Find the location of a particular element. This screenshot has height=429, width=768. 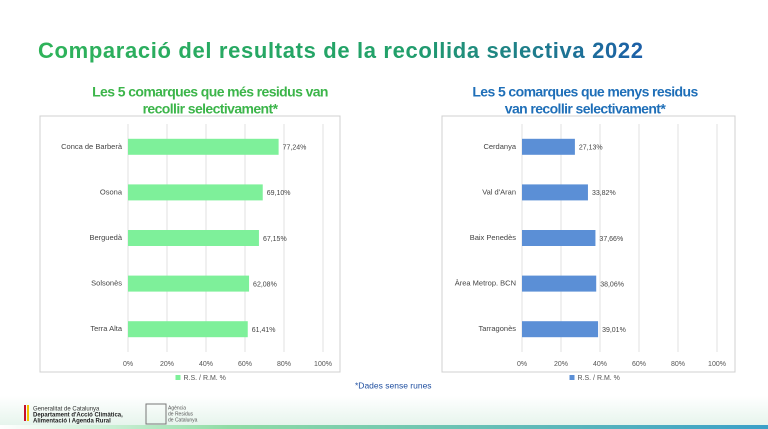

logo-box is located at coordinates (156, 414).